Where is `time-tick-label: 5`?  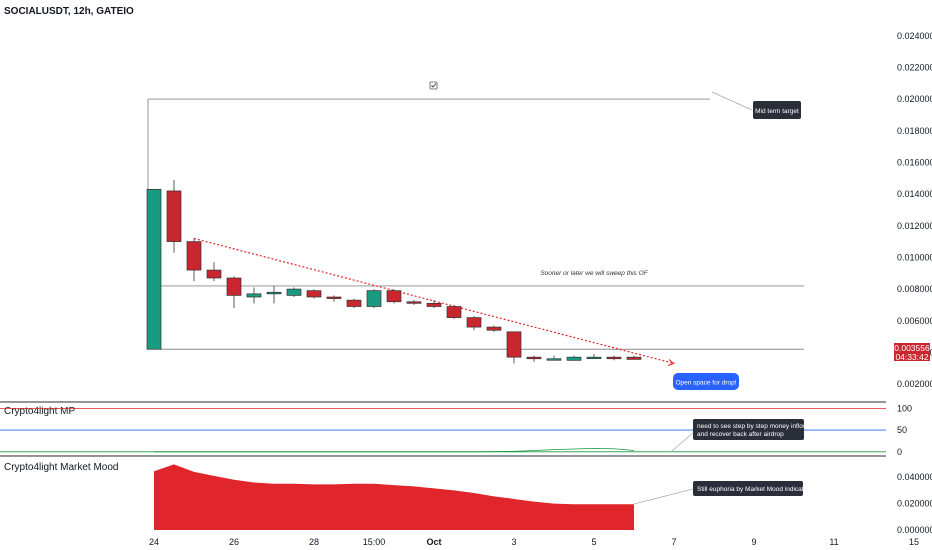
time-tick-label: 5 is located at coordinates (593, 542).